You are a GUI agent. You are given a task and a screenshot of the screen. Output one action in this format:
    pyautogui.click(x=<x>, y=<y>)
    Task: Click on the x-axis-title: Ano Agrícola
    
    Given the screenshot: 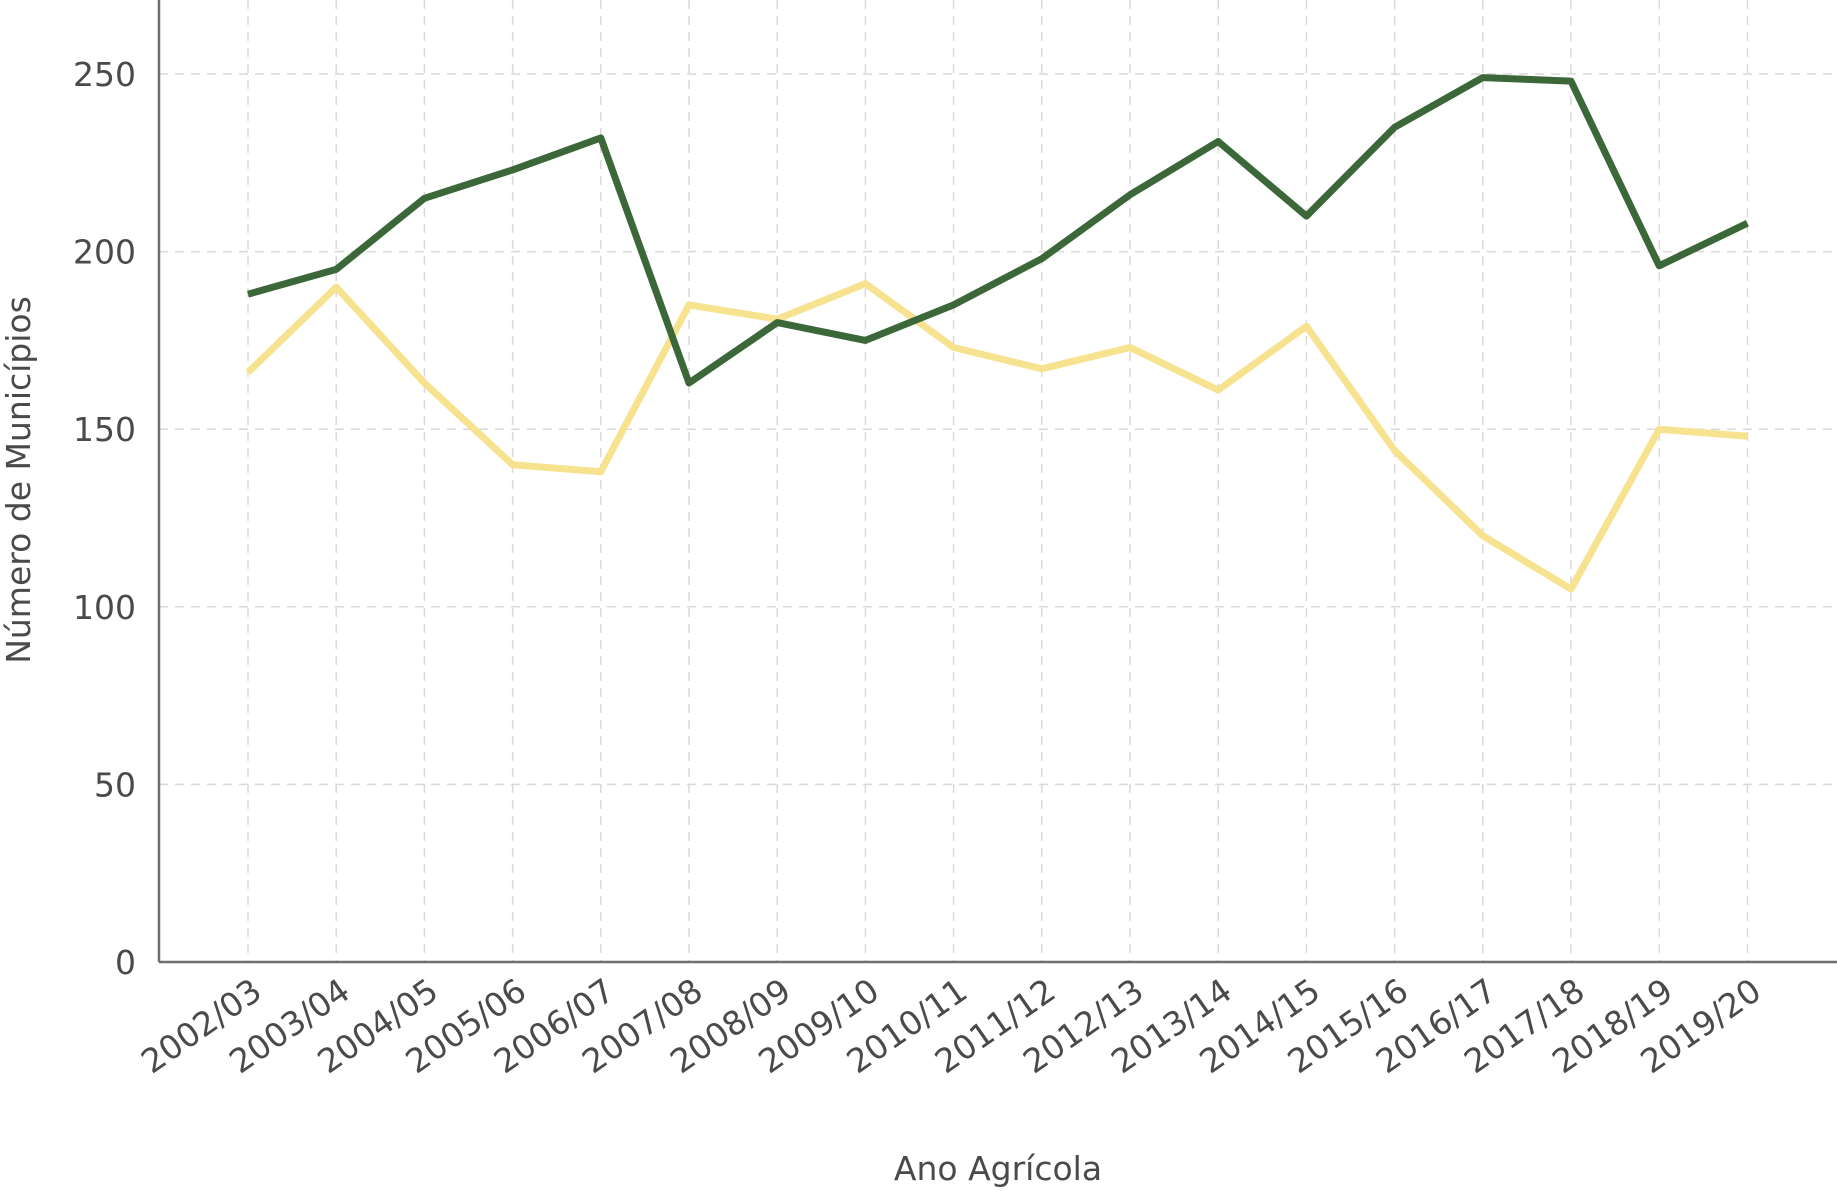 What is the action you would take?
    pyautogui.click(x=998, y=1168)
    